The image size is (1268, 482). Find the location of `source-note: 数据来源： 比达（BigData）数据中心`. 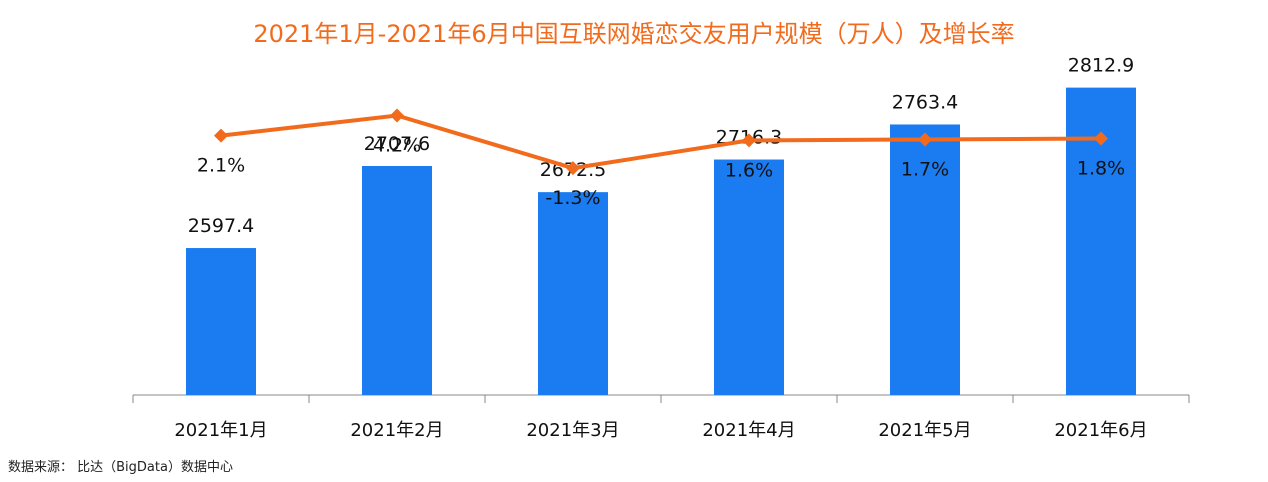

source-note: 数据来源： 比达（BigData）数据中心 is located at coordinates (120, 467).